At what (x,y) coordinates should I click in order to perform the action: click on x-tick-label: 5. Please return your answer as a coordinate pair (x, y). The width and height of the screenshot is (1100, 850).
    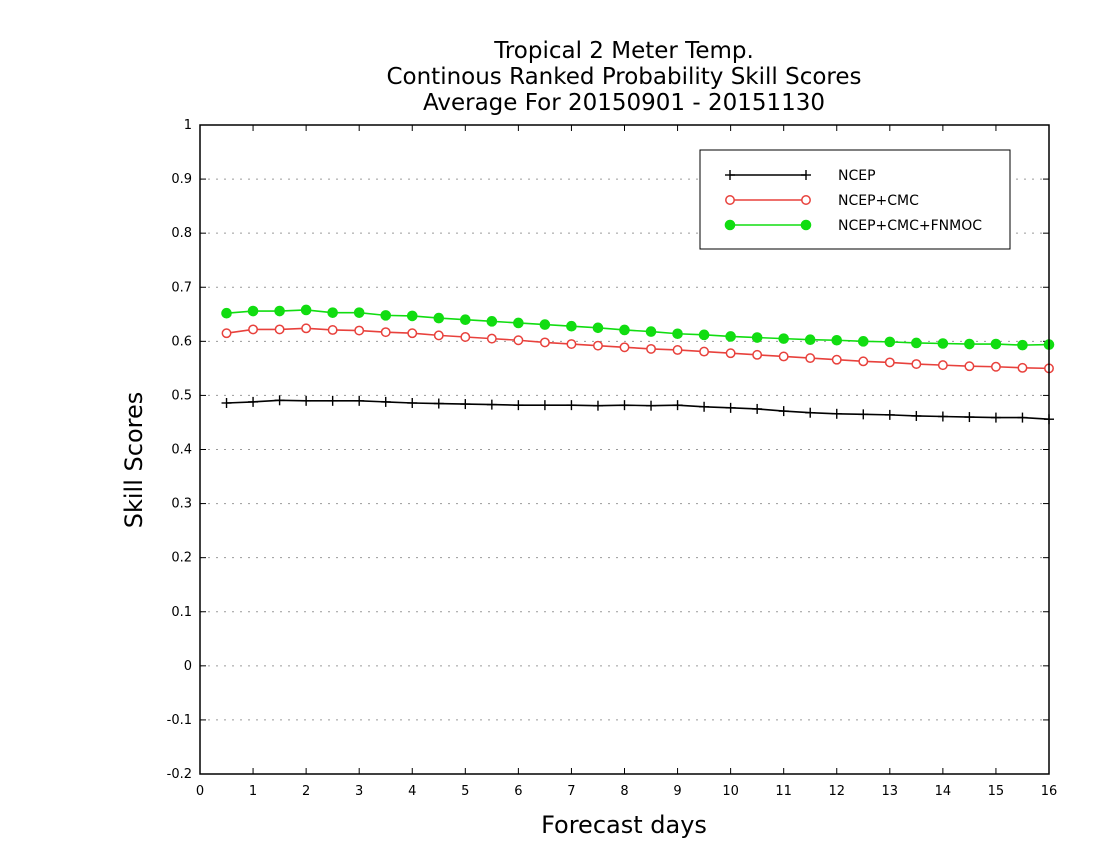
    Looking at the image, I should click on (465, 791).